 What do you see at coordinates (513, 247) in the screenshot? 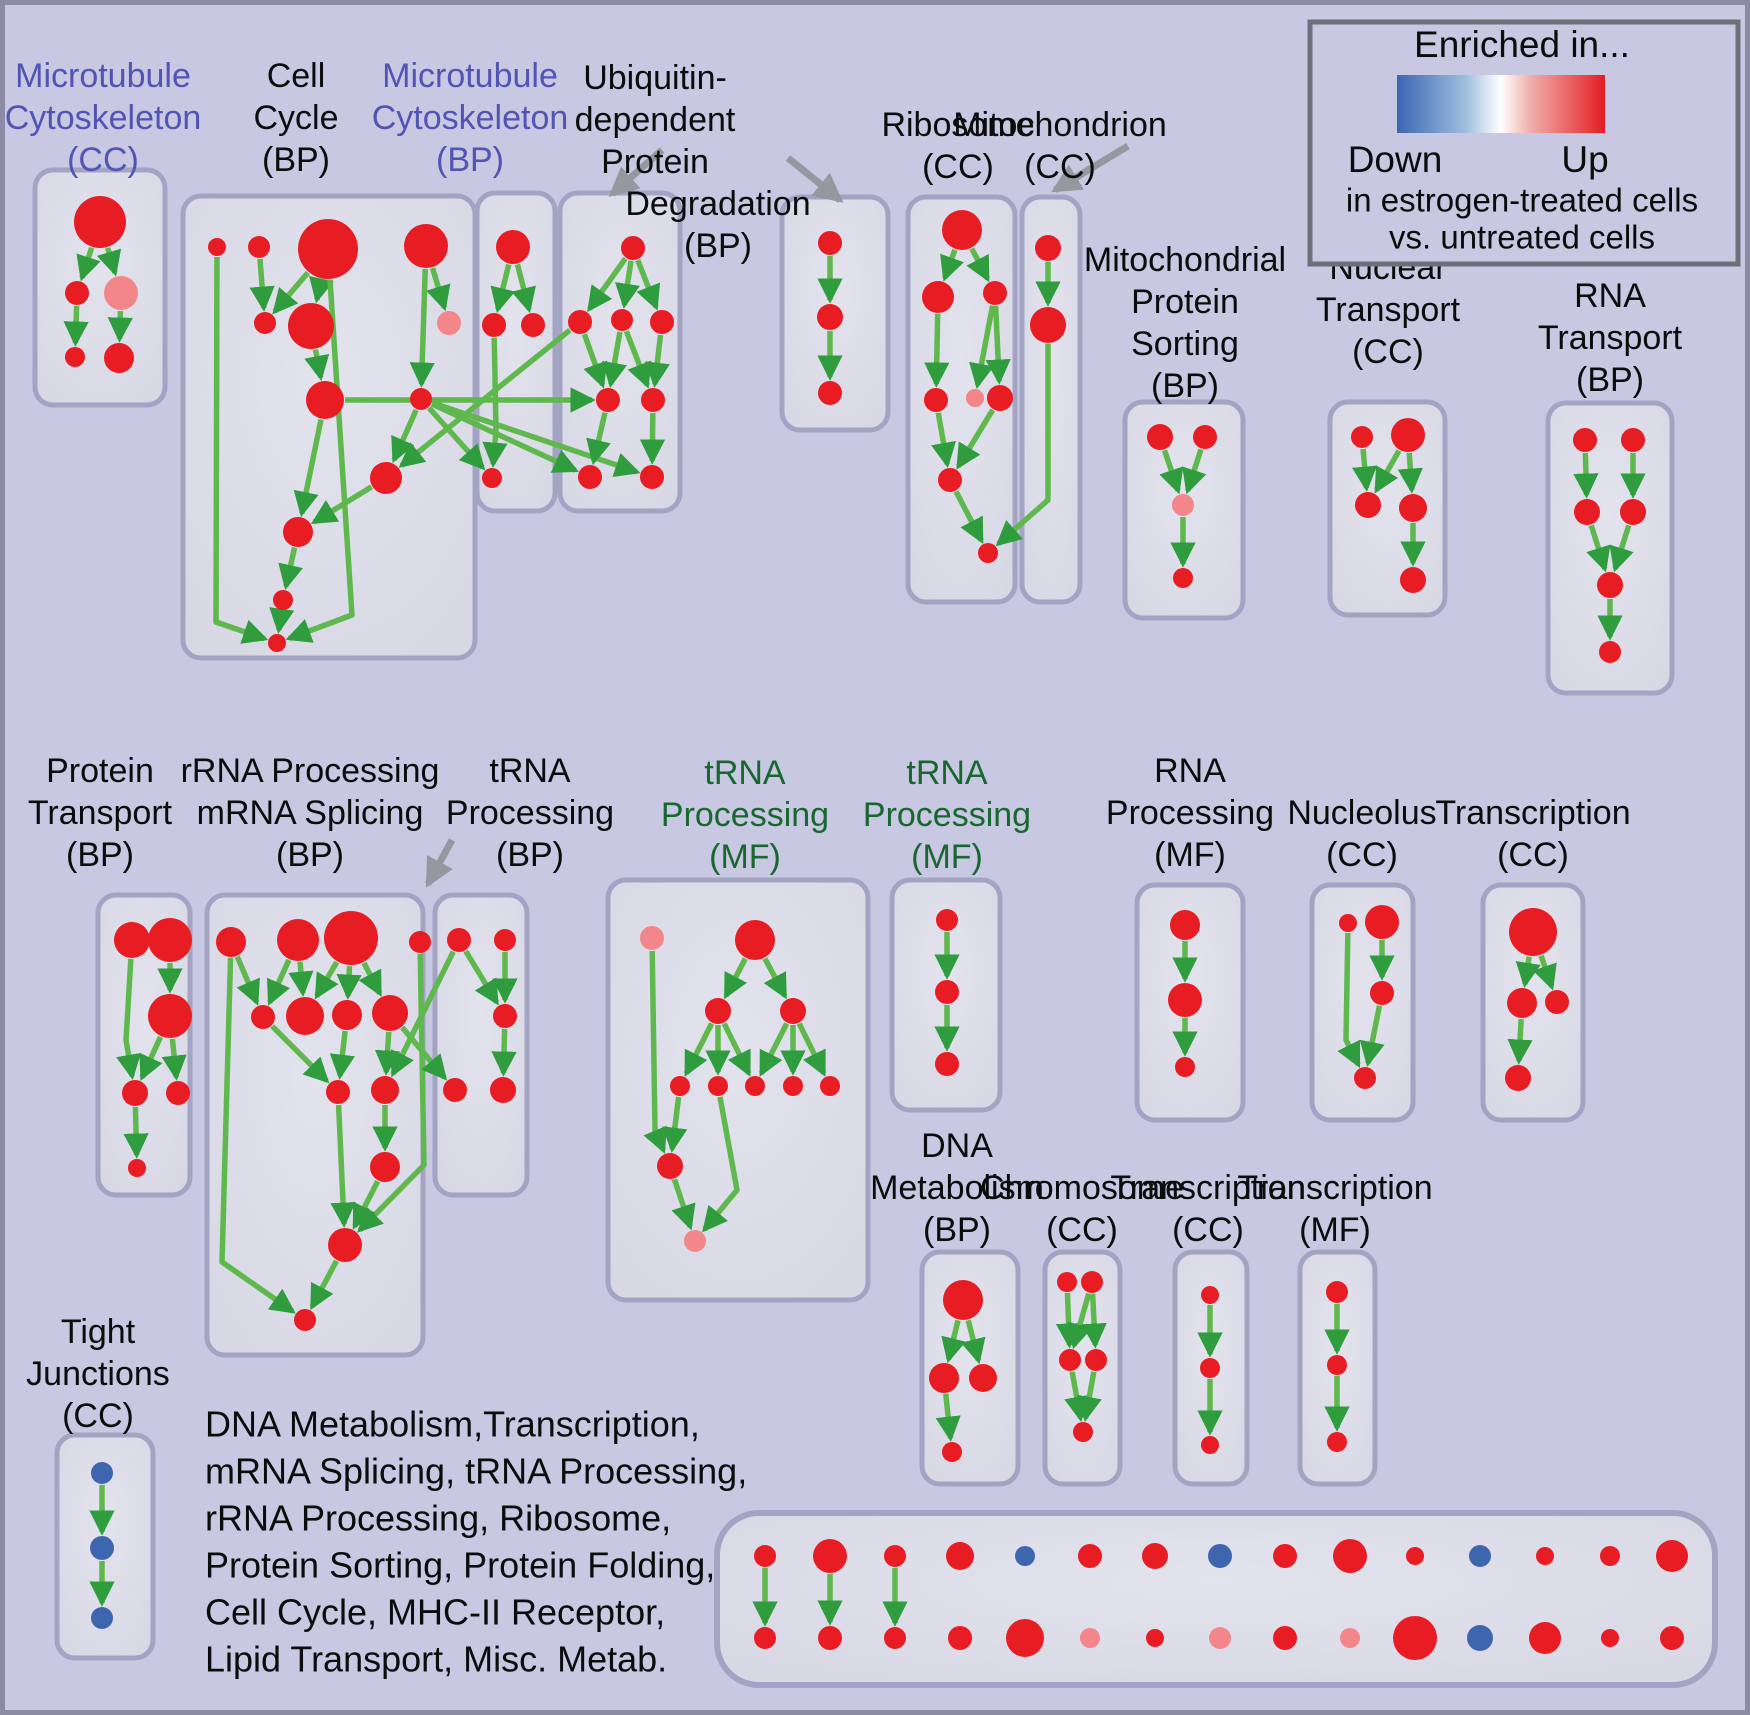
I see `go-term-node-mb1` at bounding box center [513, 247].